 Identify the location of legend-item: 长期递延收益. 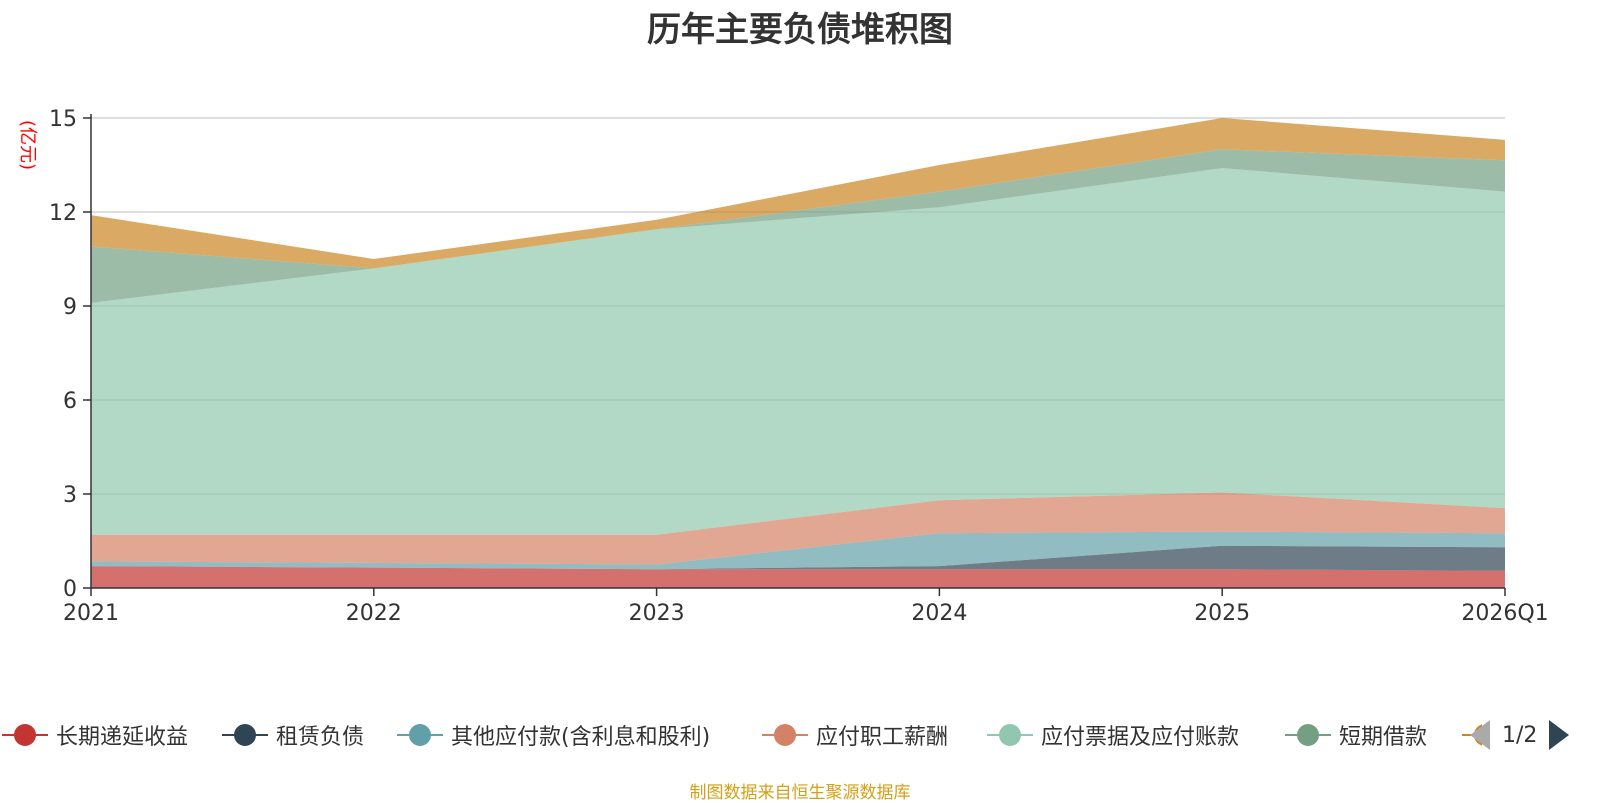
(94, 735).